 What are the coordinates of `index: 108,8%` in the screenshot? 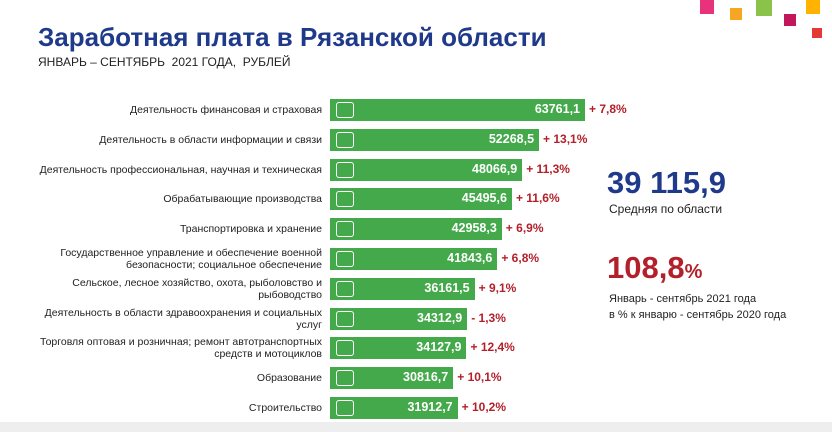 It's located at (654, 268).